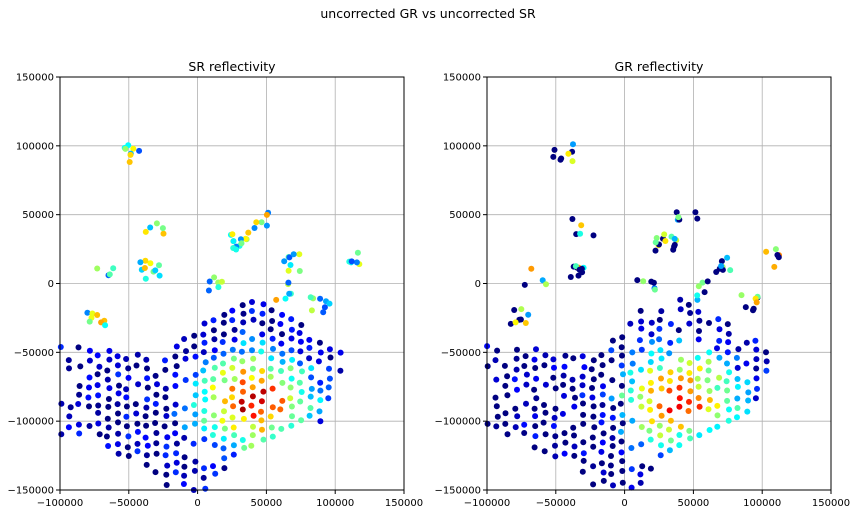 The width and height of the screenshot is (856, 514). Describe the element at coordinates (197, 503) in the screenshot. I see `sr-x-tick-label: 0` at that location.